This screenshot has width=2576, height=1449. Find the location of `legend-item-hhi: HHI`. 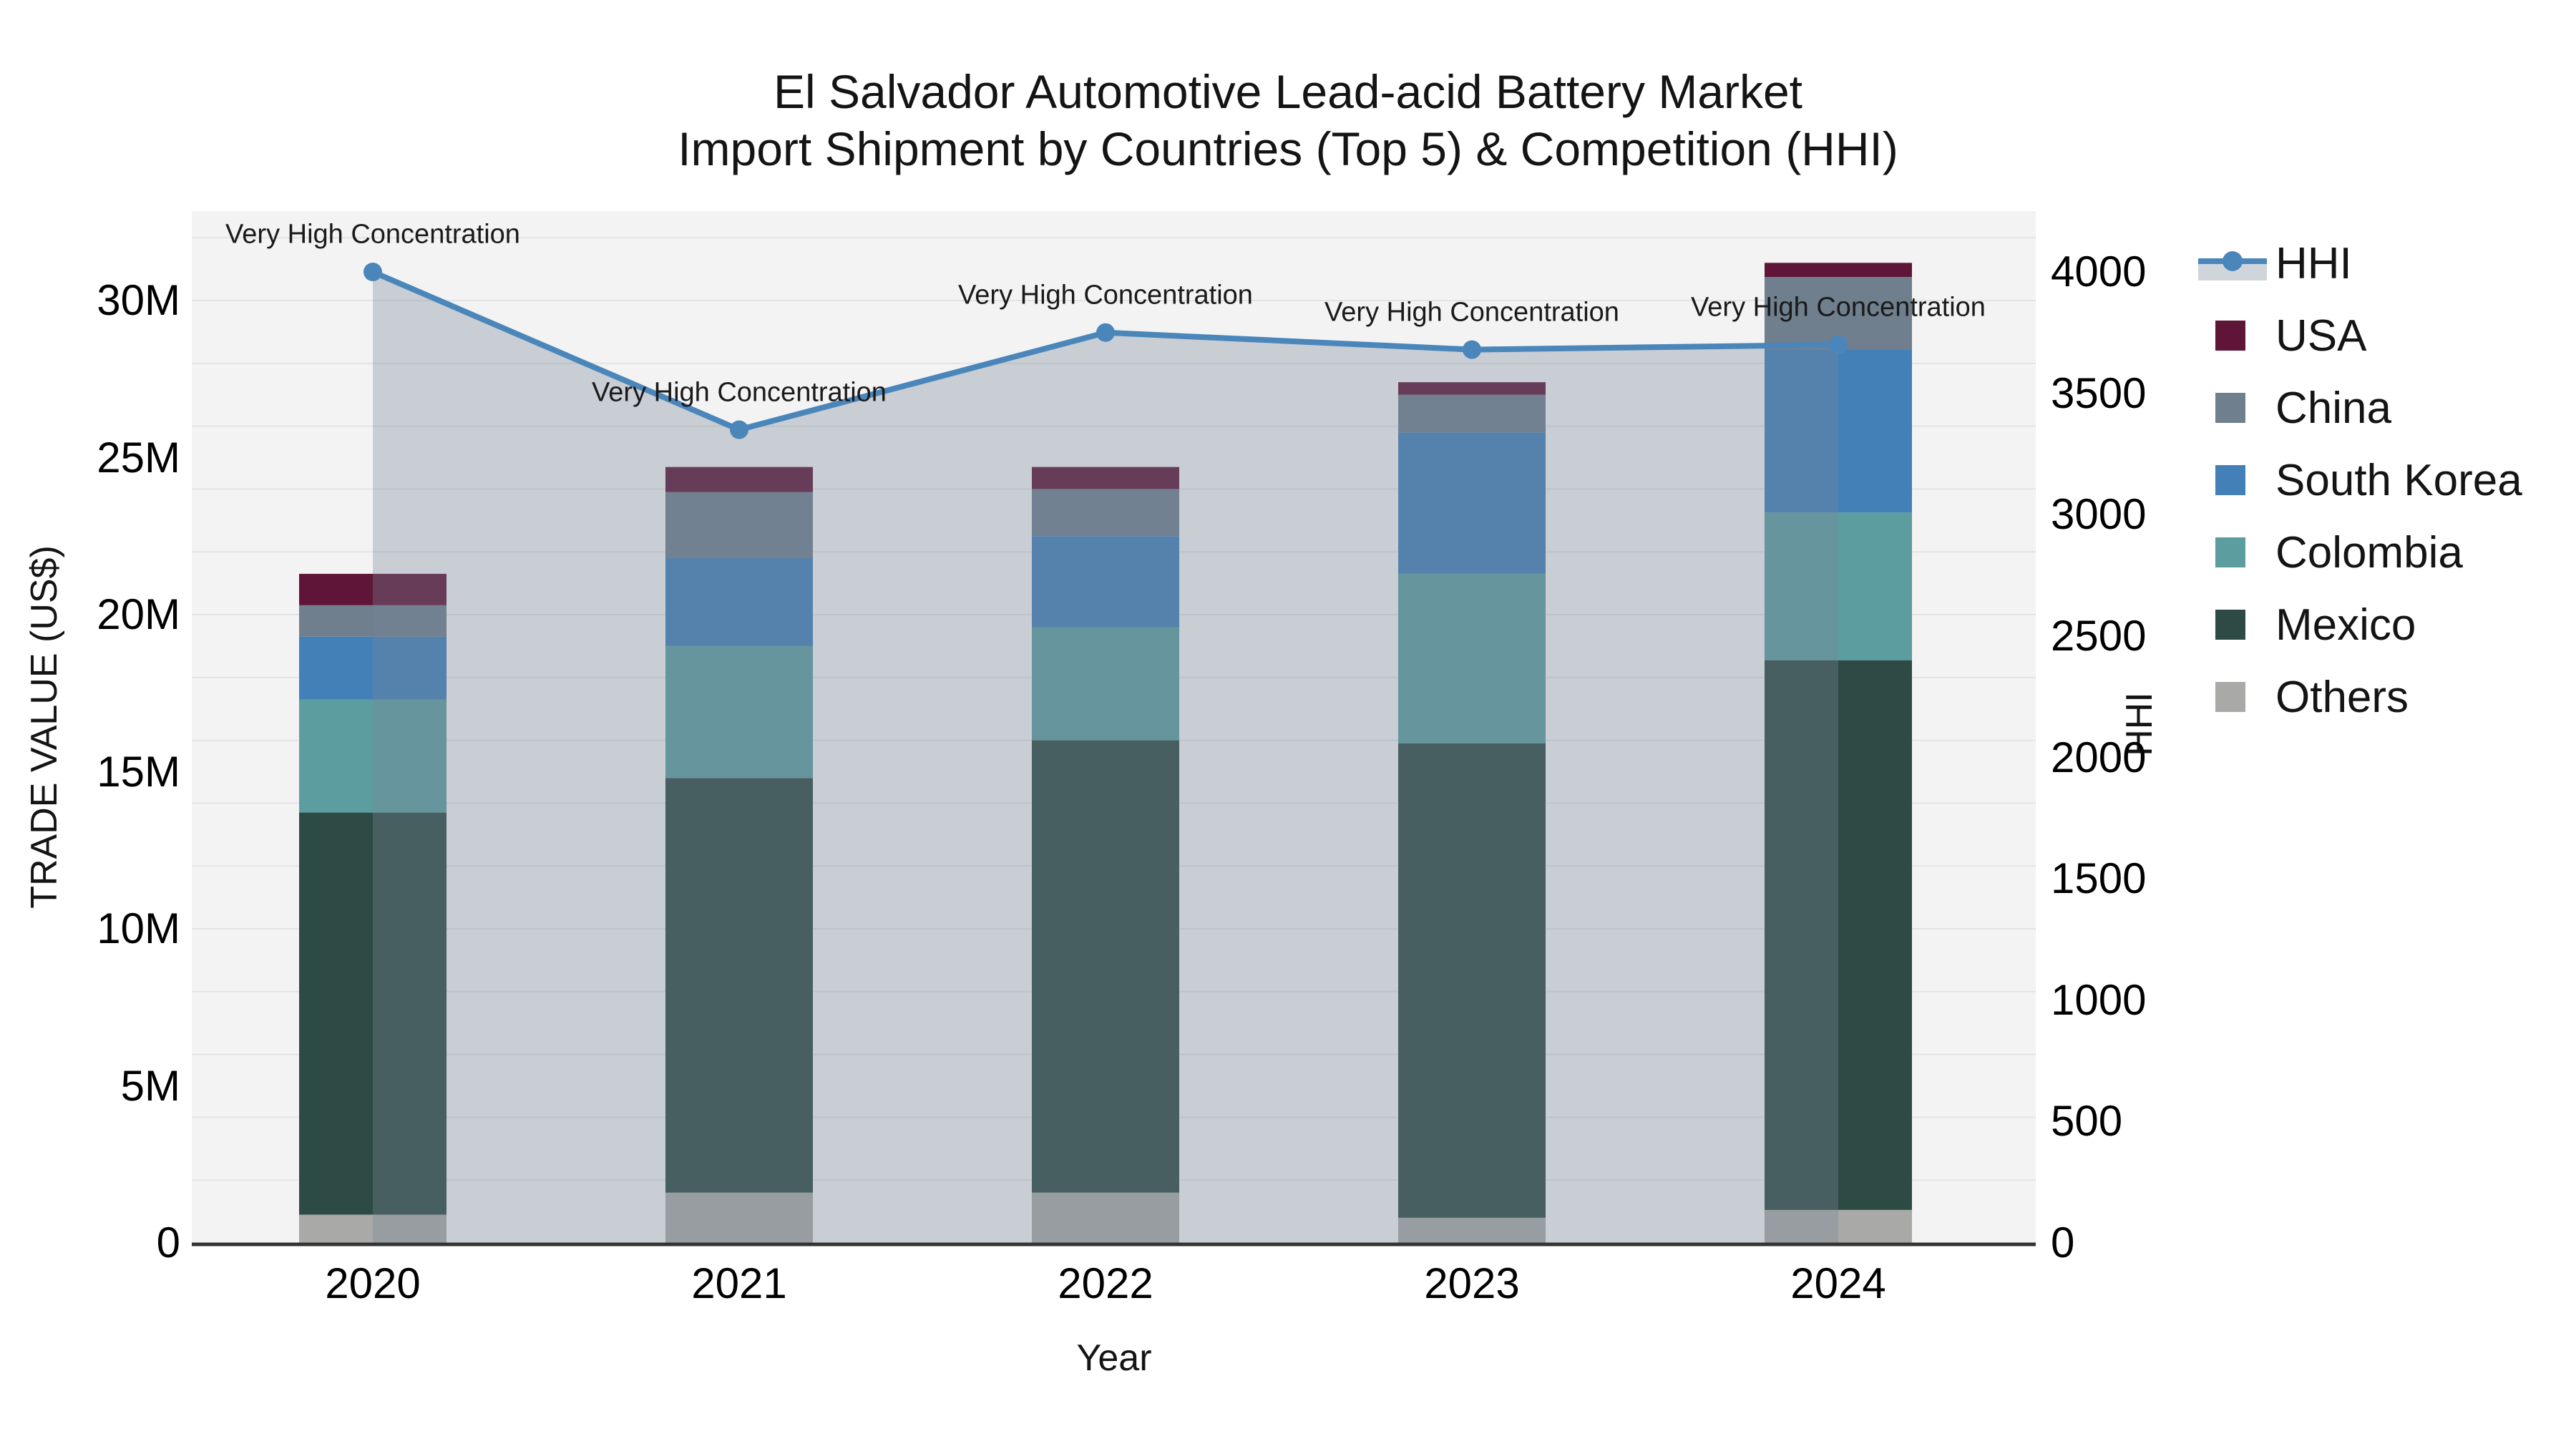

legend-item-hhi: HHI is located at coordinates (2275, 263).